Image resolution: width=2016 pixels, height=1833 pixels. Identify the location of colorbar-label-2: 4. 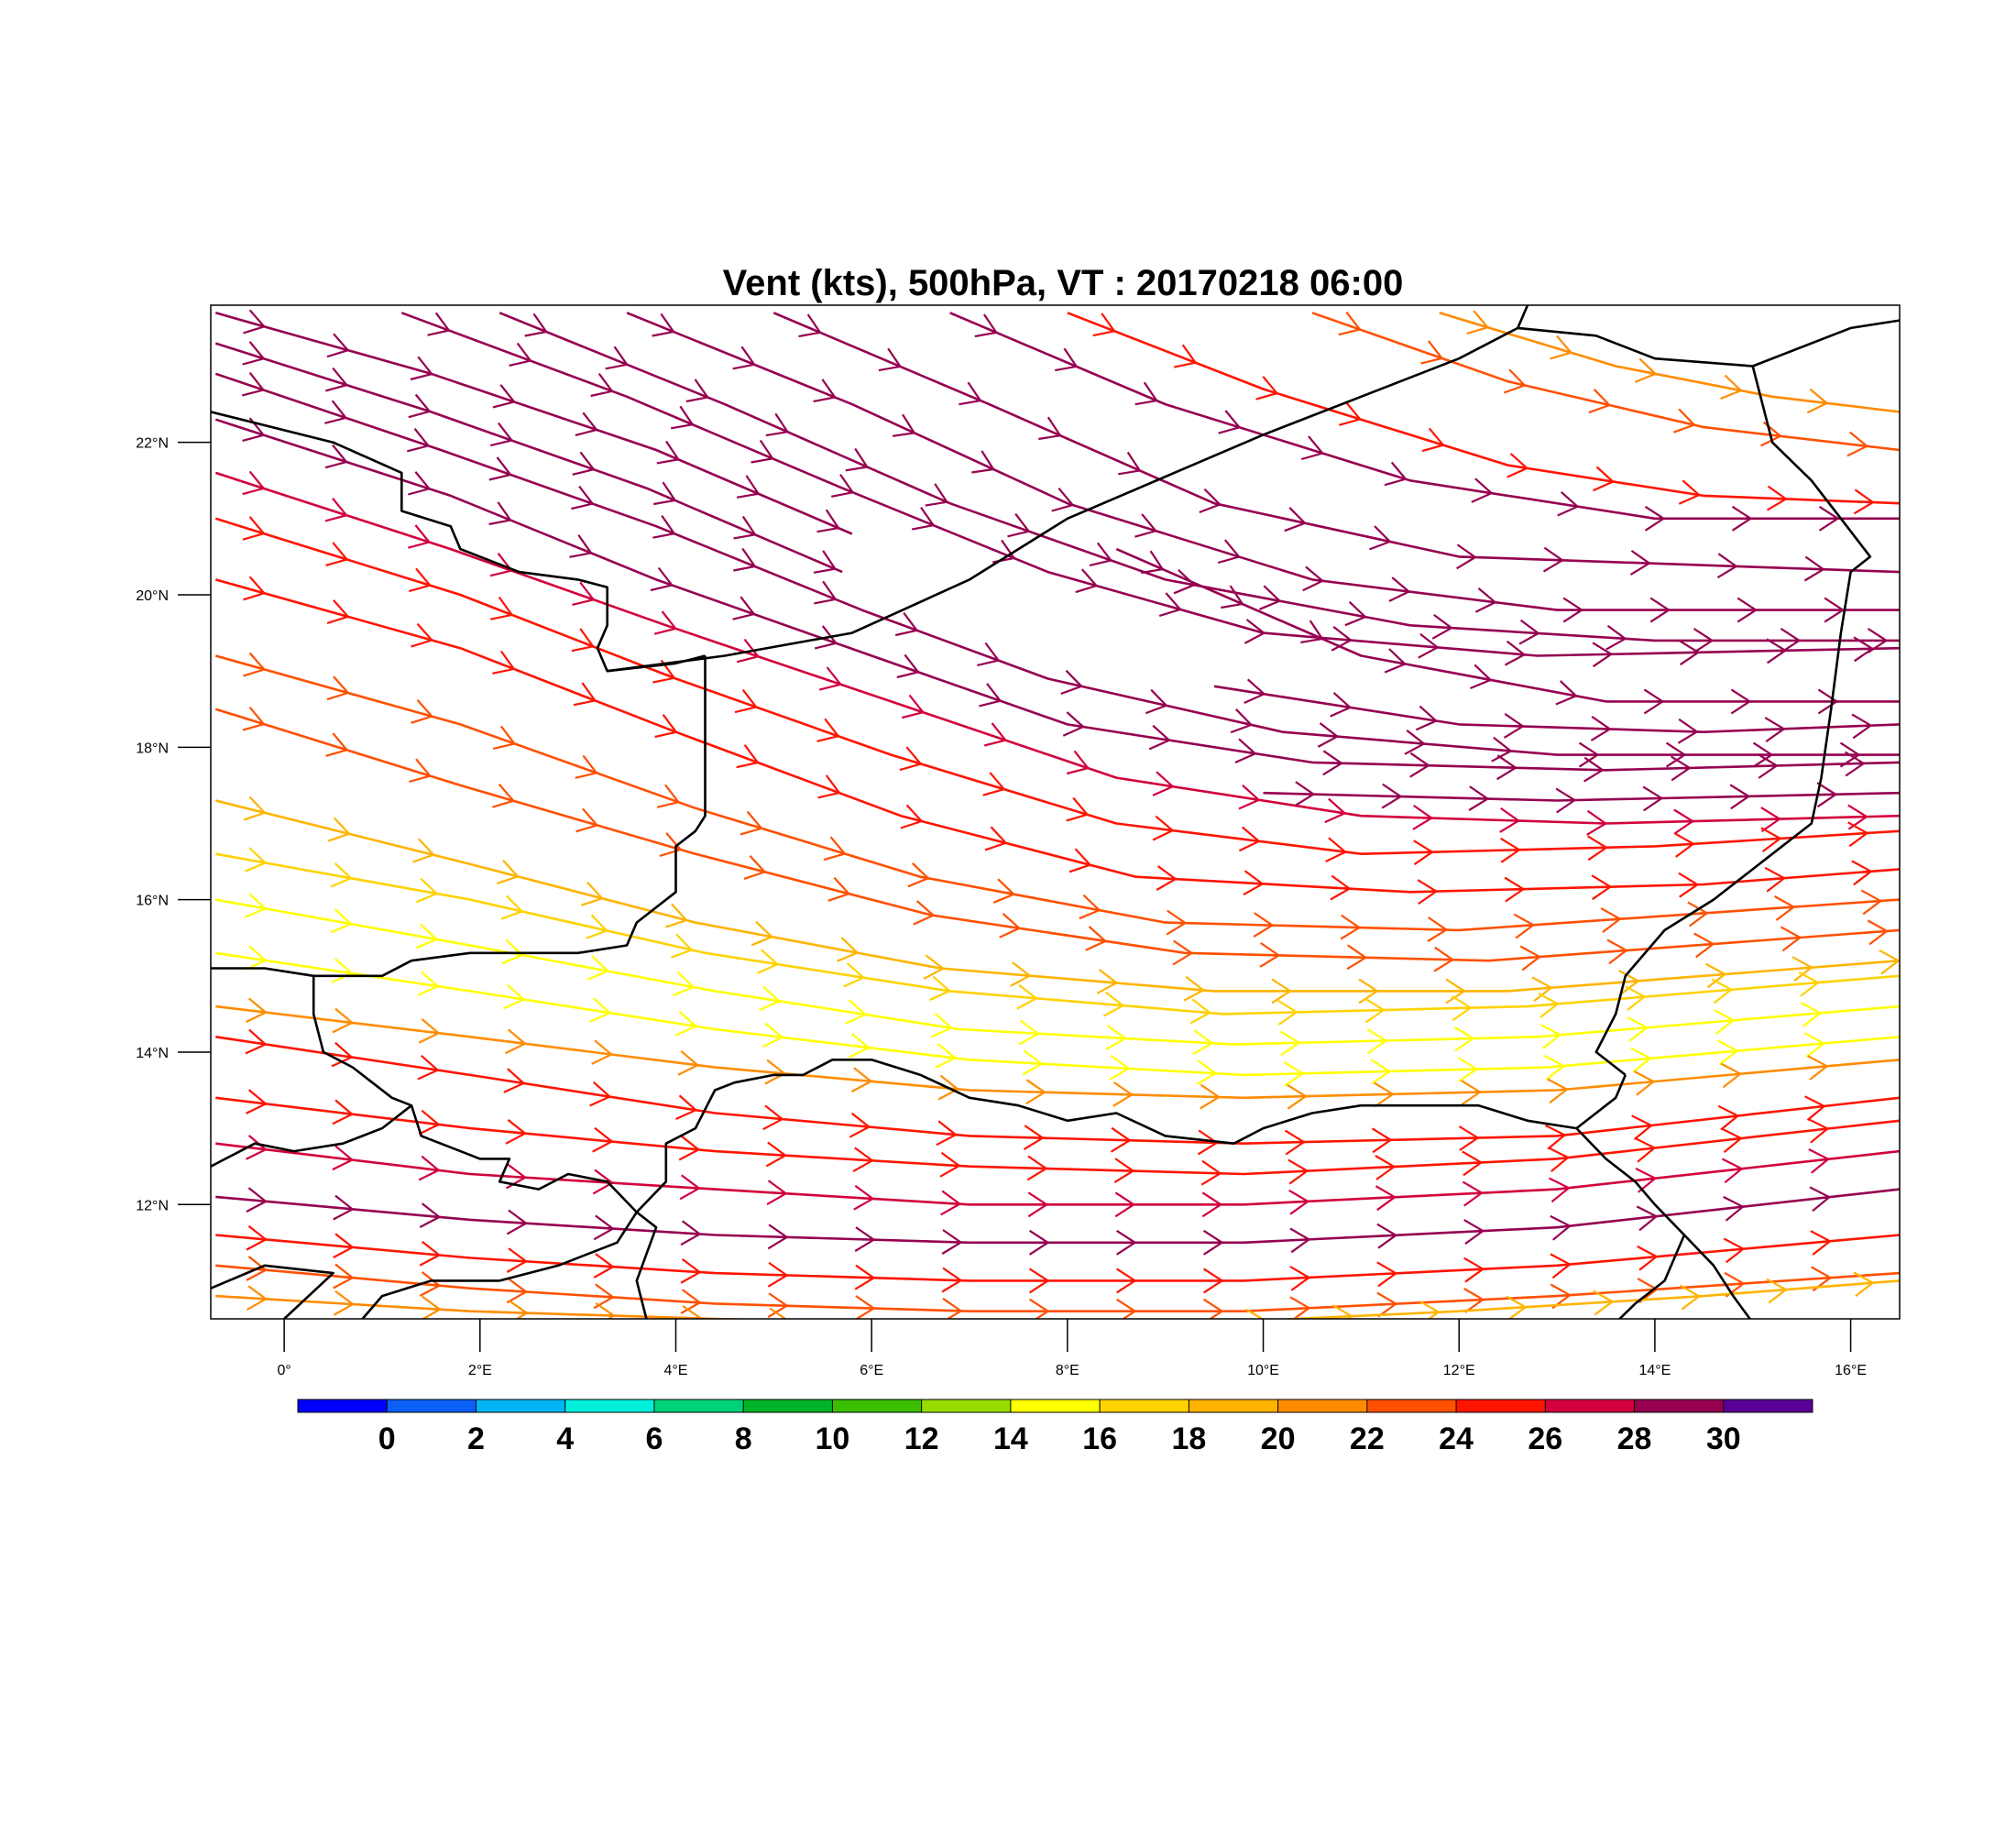
(565, 1438).